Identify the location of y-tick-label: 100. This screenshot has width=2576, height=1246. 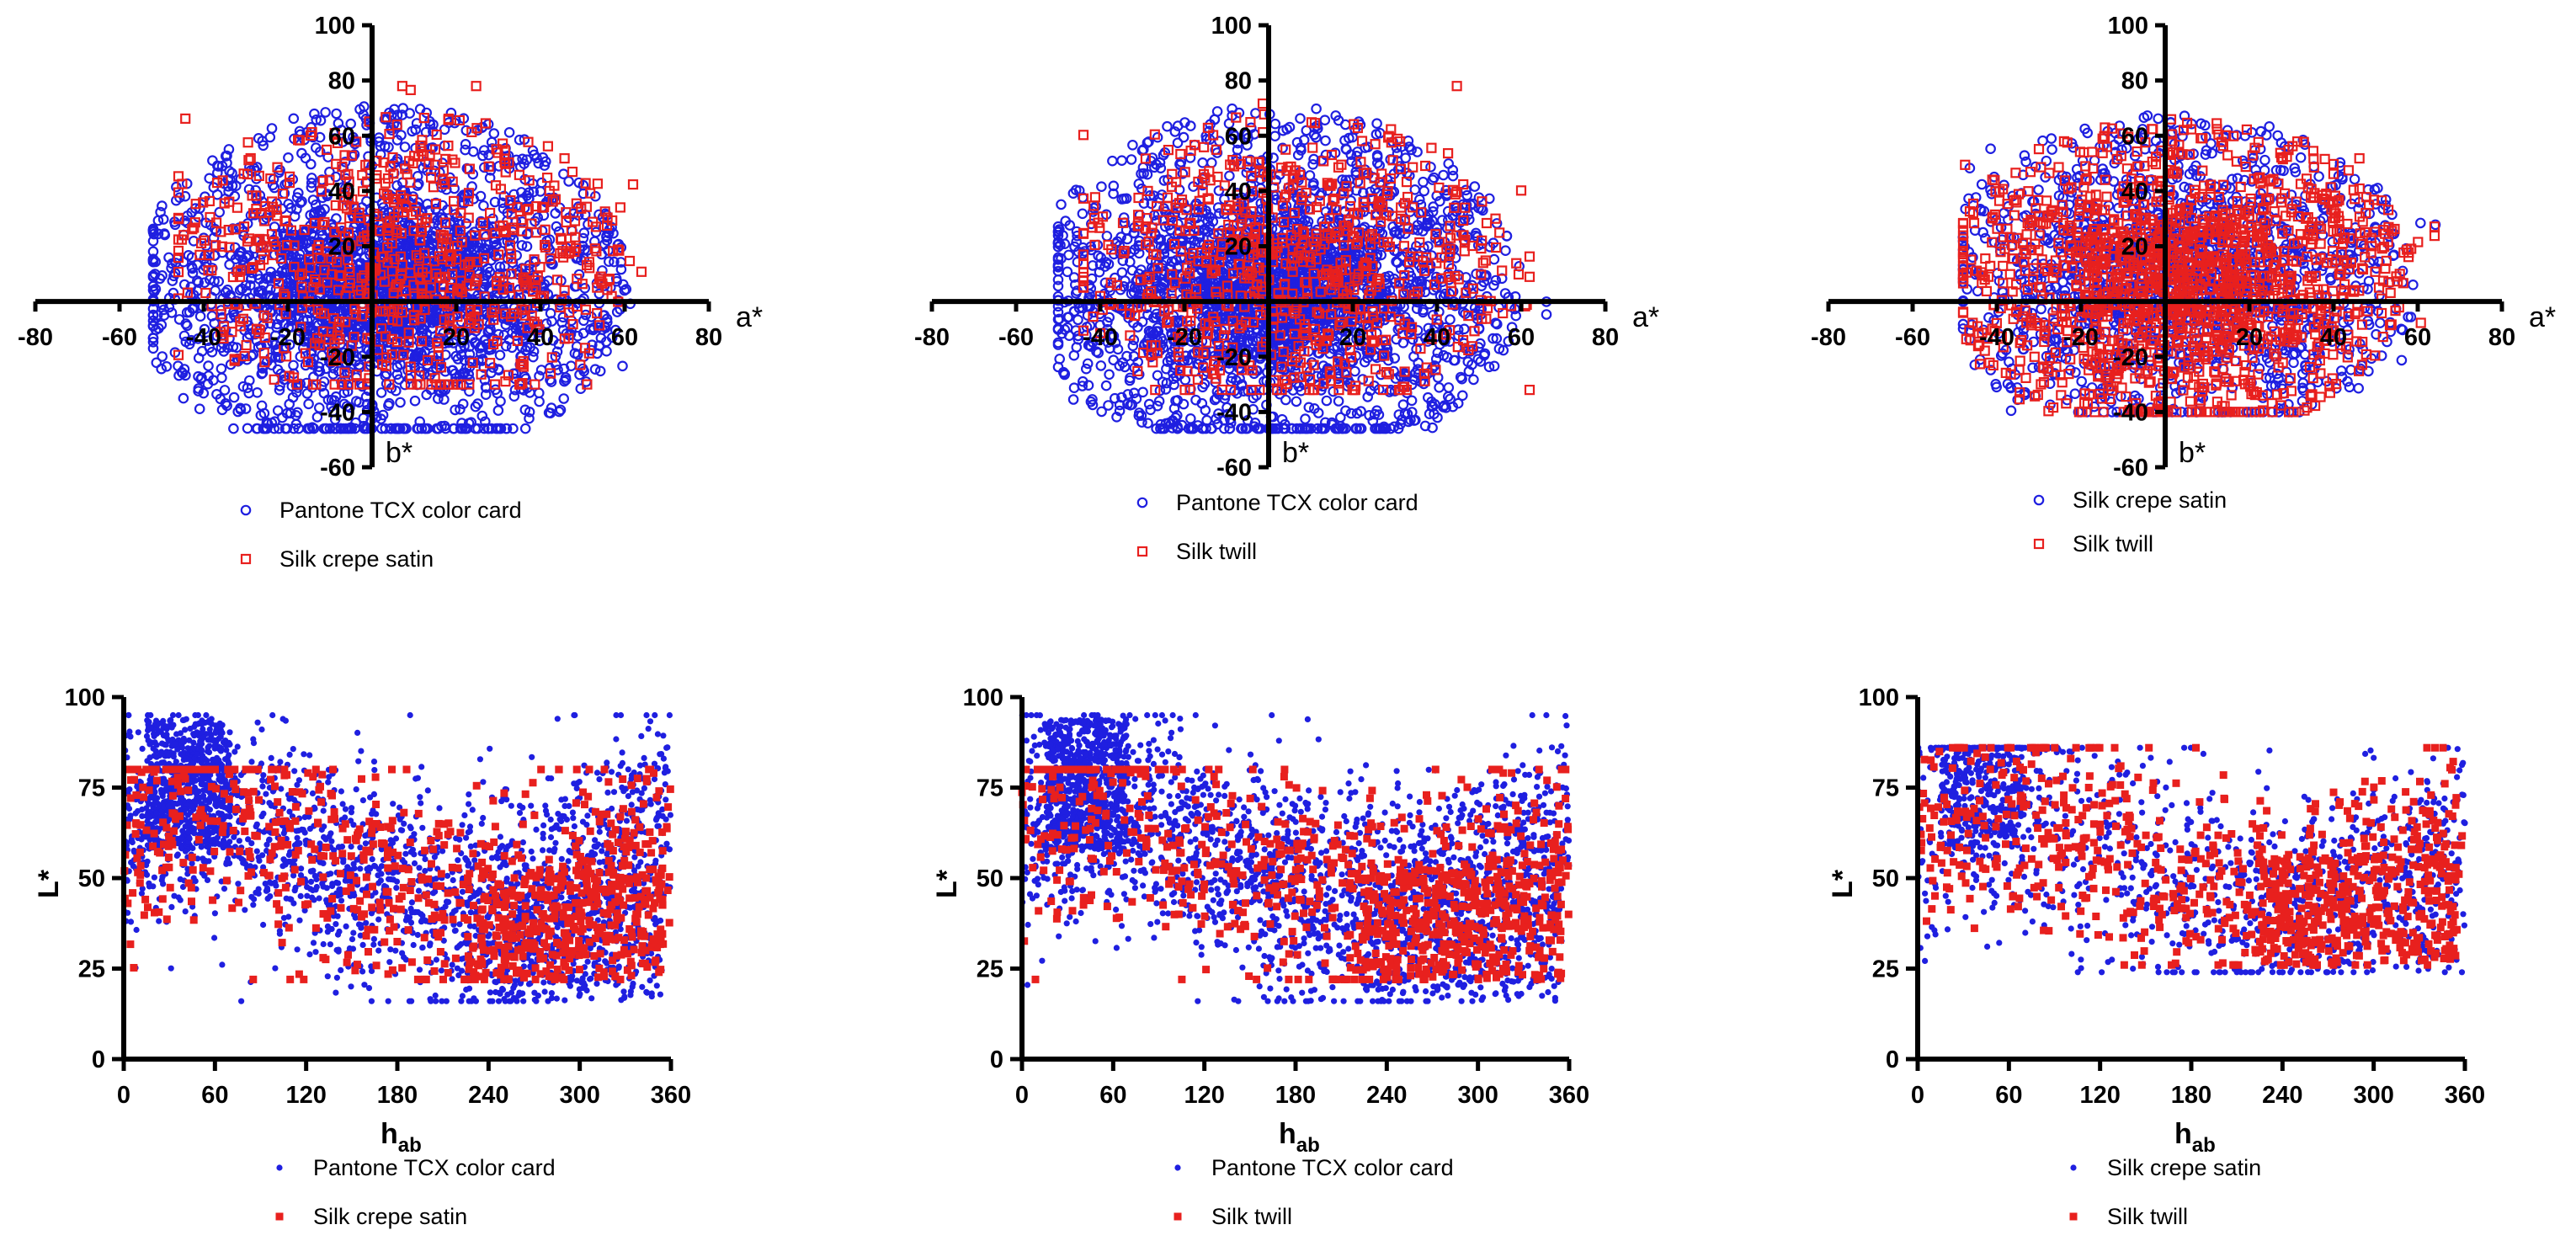
(335, 26).